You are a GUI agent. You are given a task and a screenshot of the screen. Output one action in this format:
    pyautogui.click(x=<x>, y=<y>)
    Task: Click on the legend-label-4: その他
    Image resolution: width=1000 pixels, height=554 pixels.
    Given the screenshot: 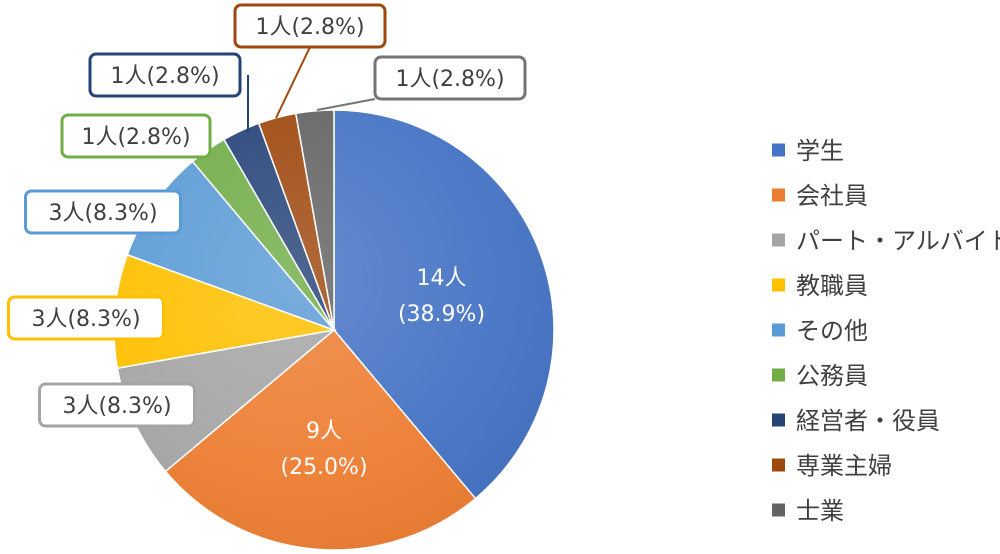 What is the action you would take?
    pyautogui.click(x=832, y=331)
    